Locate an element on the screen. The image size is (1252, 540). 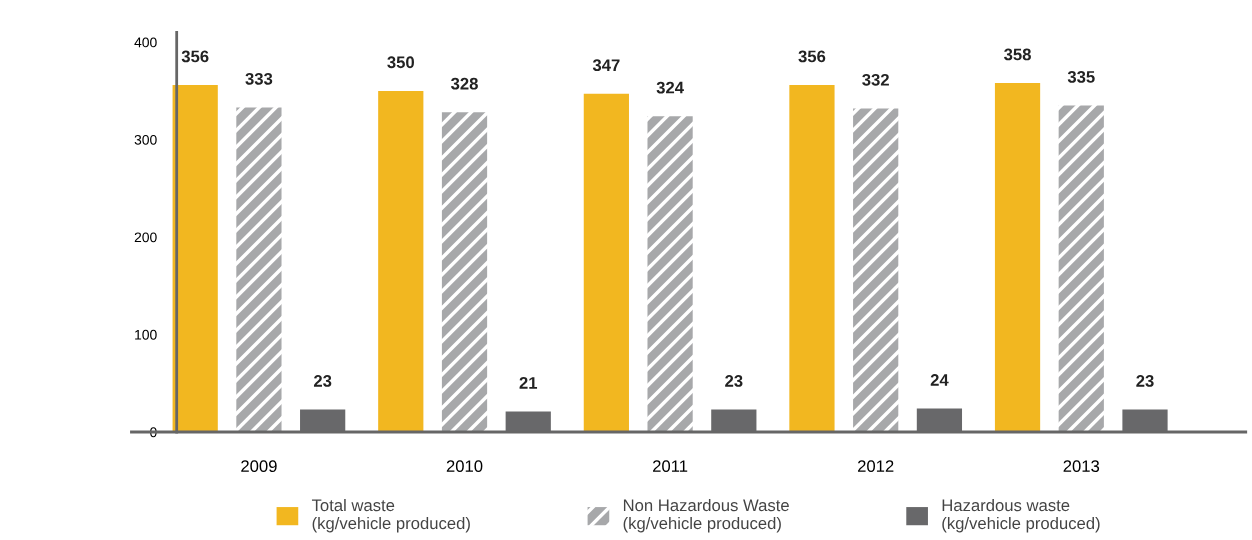
x-tick-label: 2009 is located at coordinates (259, 466).